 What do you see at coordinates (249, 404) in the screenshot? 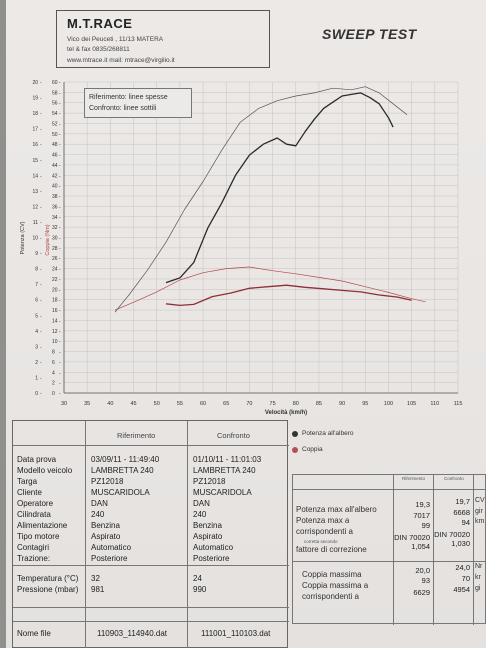
I see `x-tick-label: 70` at bounding box center [249, 404].